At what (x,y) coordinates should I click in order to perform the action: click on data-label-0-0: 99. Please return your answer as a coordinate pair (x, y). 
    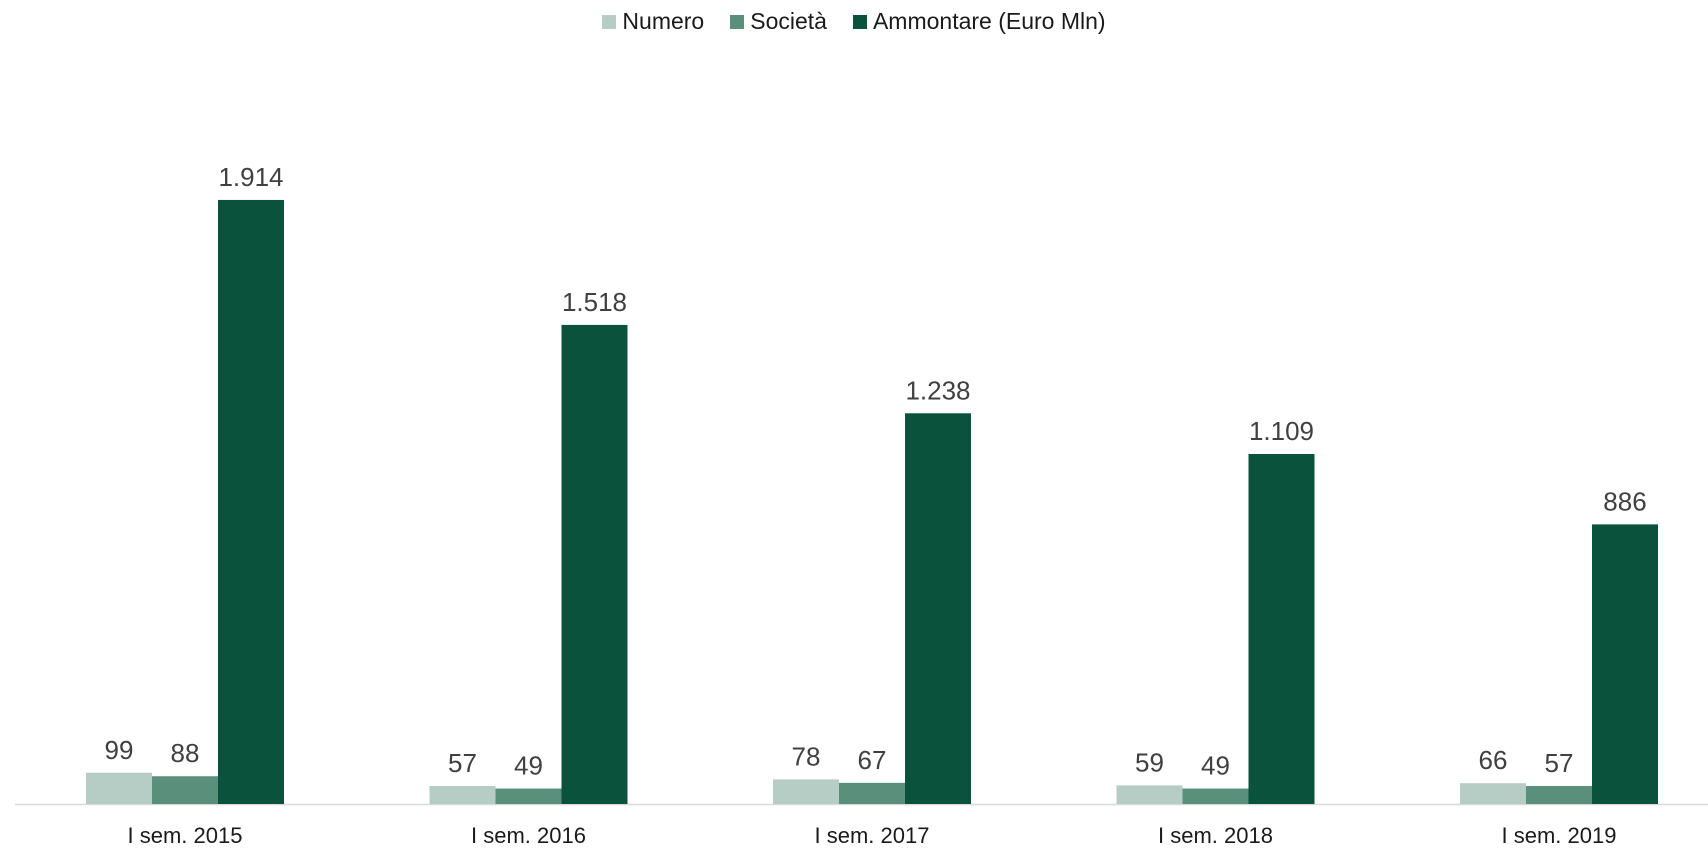
    Looking at the image, I should click on (119, 750).